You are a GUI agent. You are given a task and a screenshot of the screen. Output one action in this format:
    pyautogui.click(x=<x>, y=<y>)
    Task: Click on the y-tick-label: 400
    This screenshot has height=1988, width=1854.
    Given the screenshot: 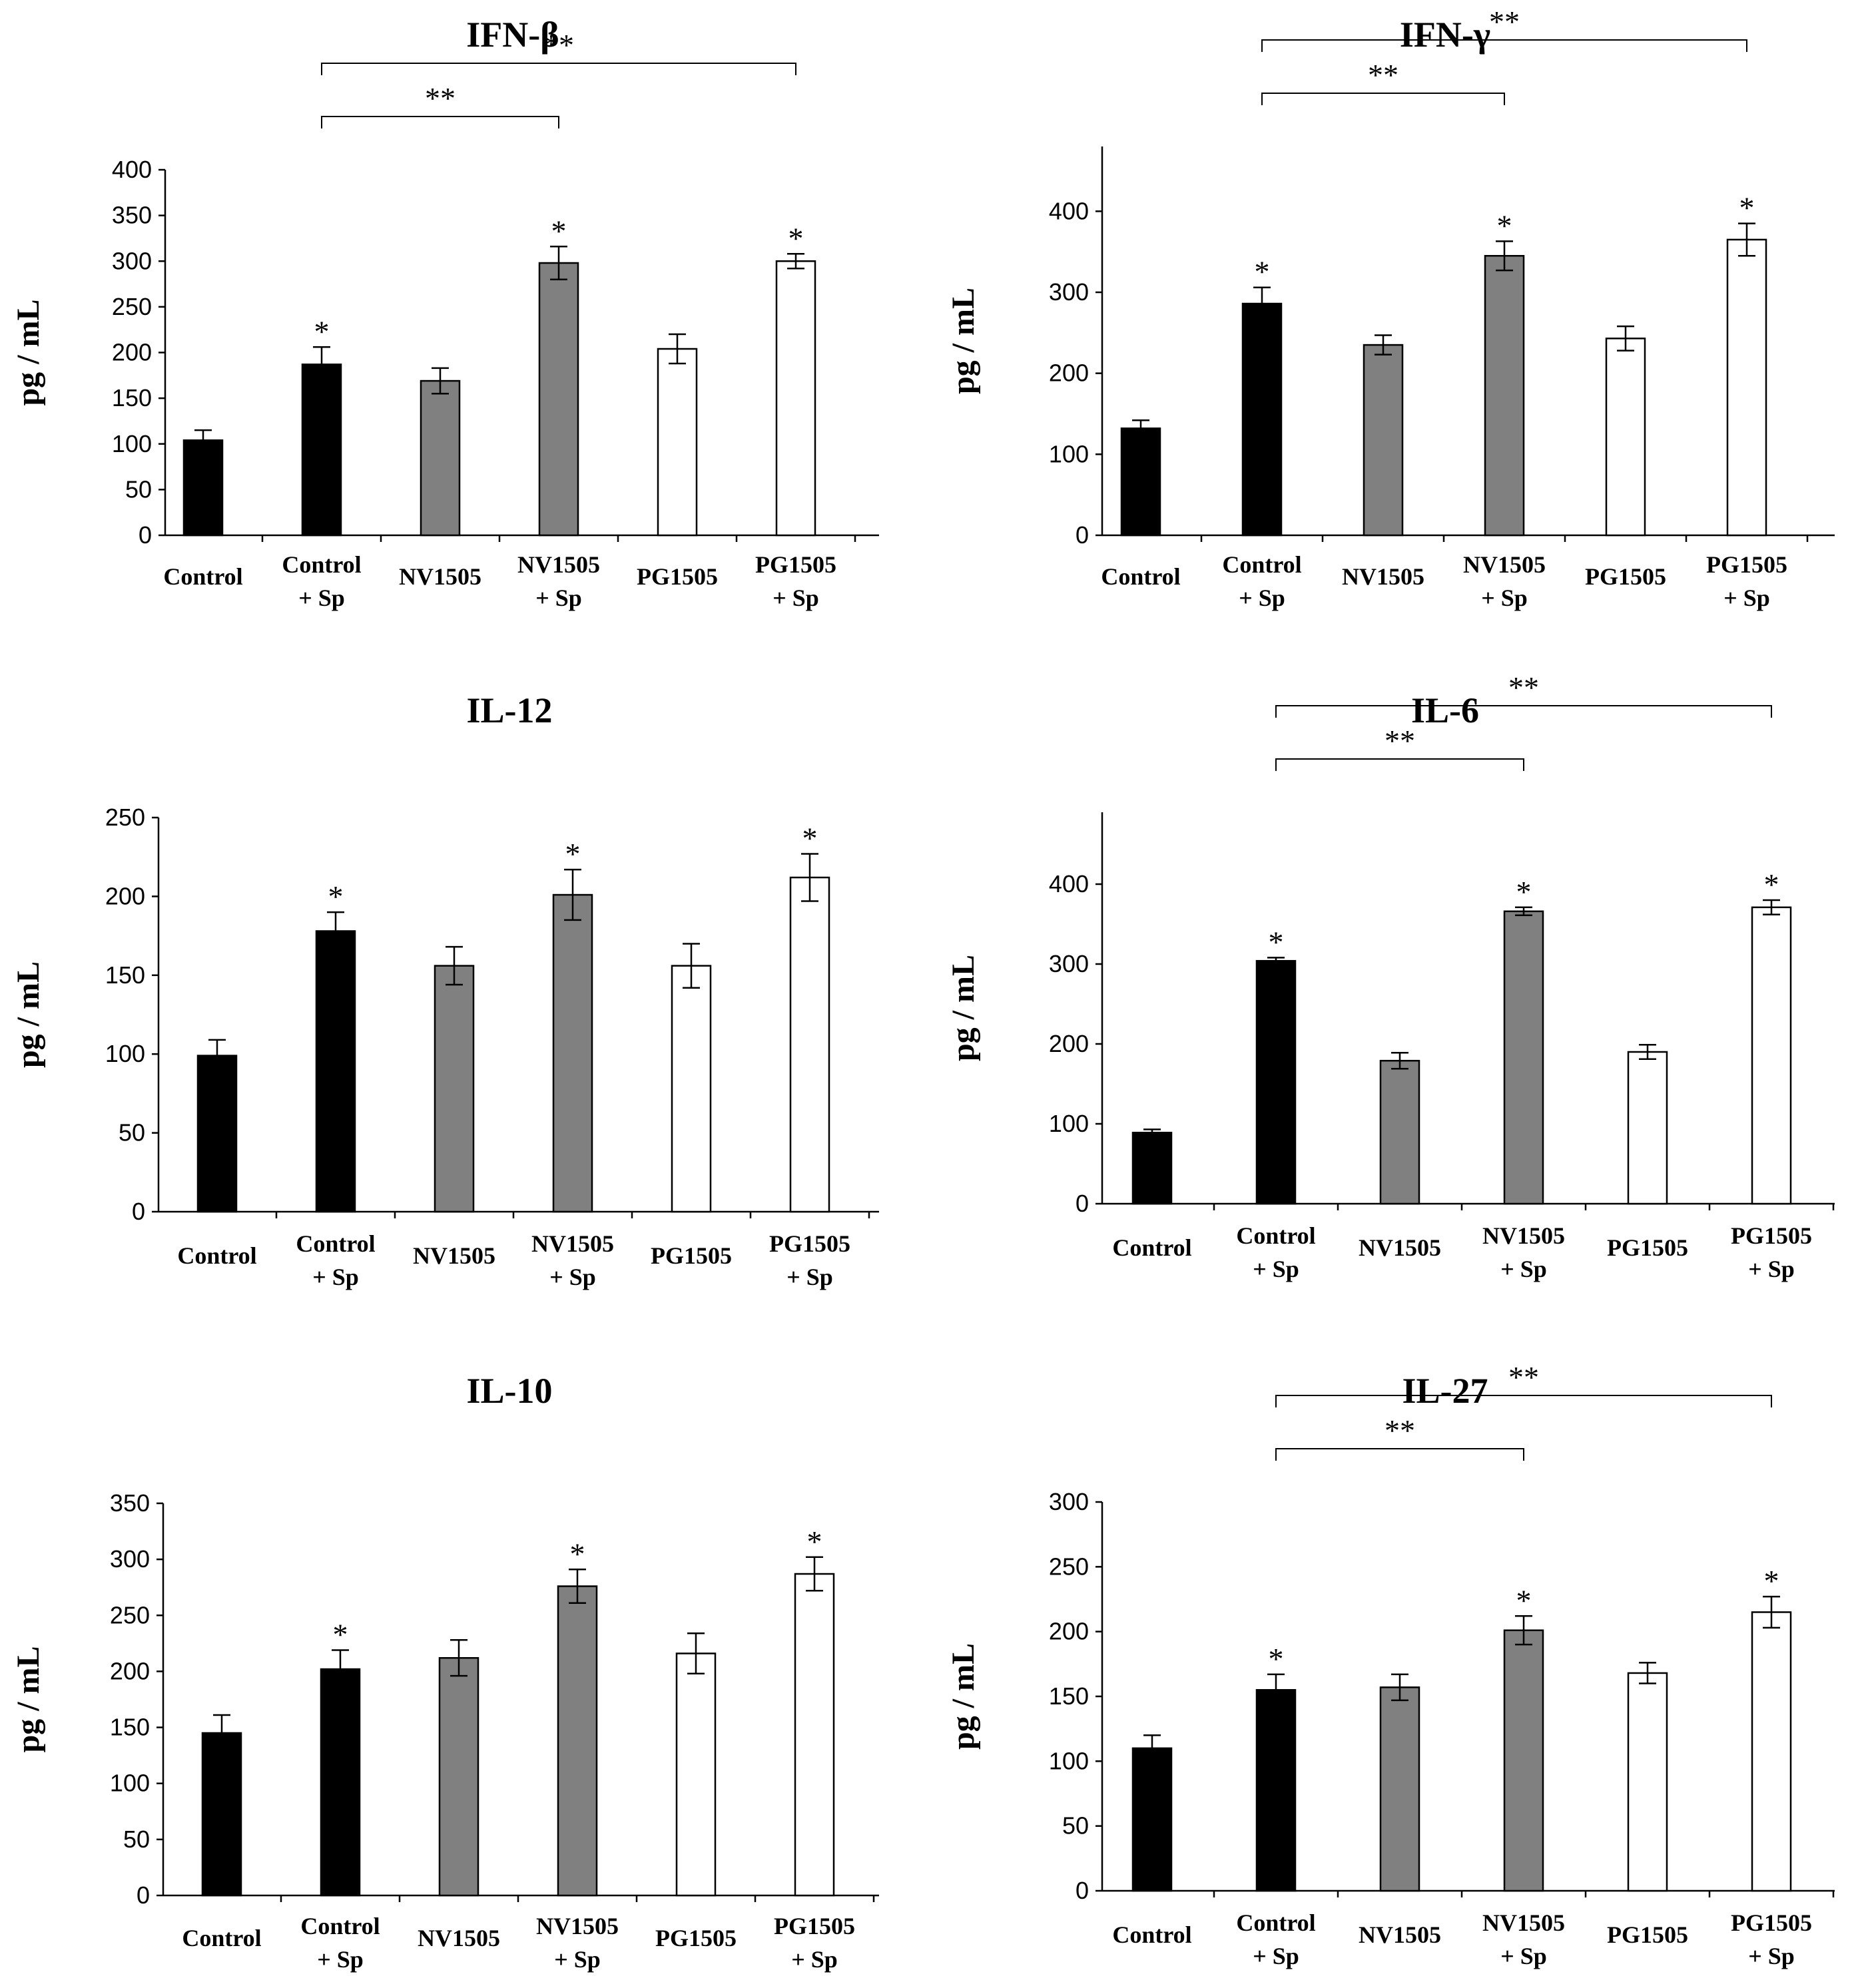 What is the action you would take?
    pyautogui.click(x=132, y=169)
    